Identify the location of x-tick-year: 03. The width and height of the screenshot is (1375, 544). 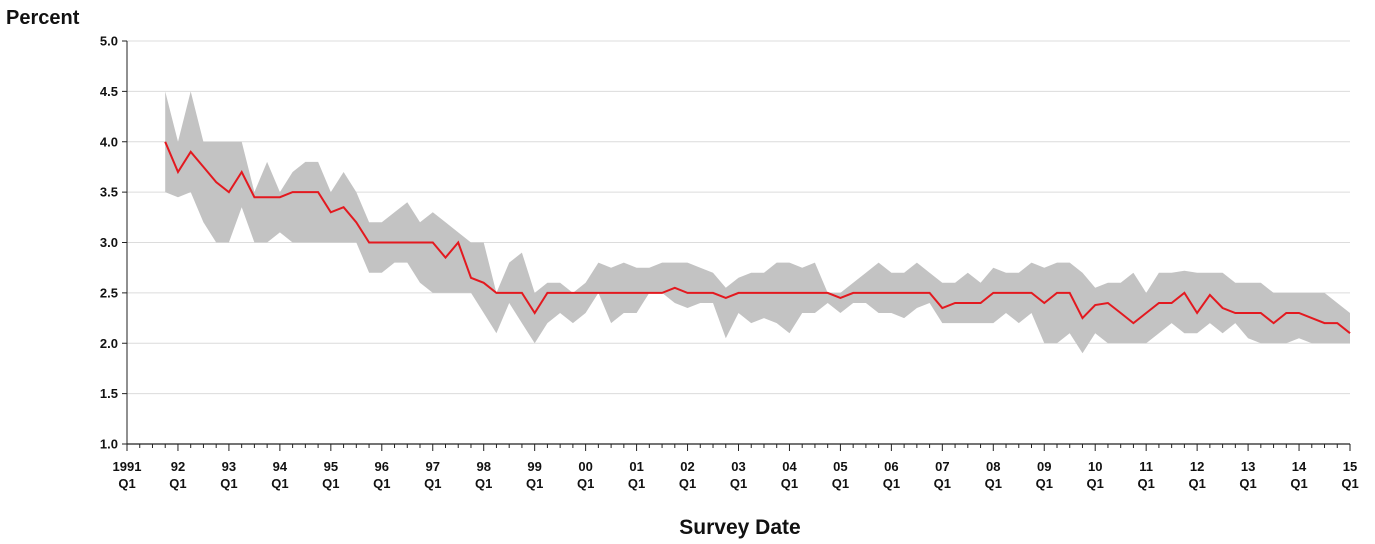
(738, 466).